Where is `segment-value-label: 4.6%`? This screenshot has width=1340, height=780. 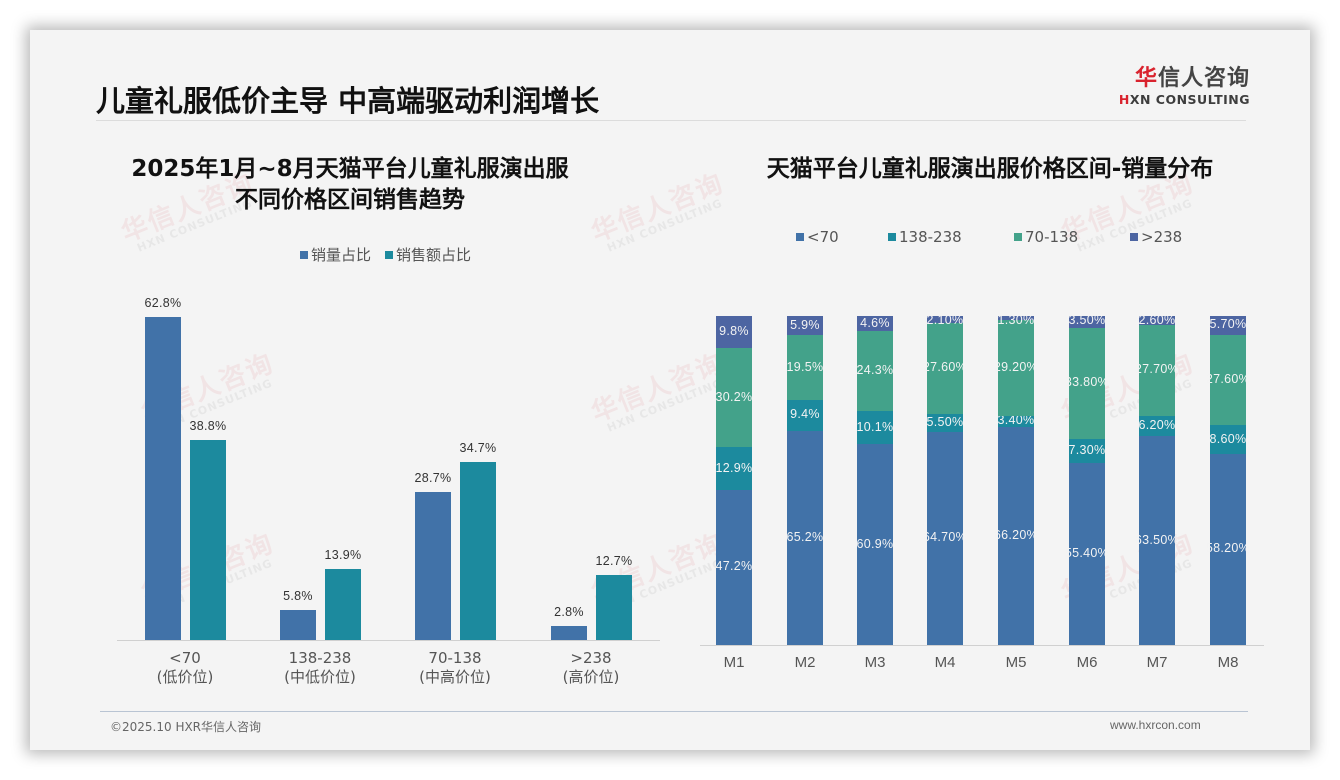
segment-value-label: 4.6% is located at coordinates (875, 322).